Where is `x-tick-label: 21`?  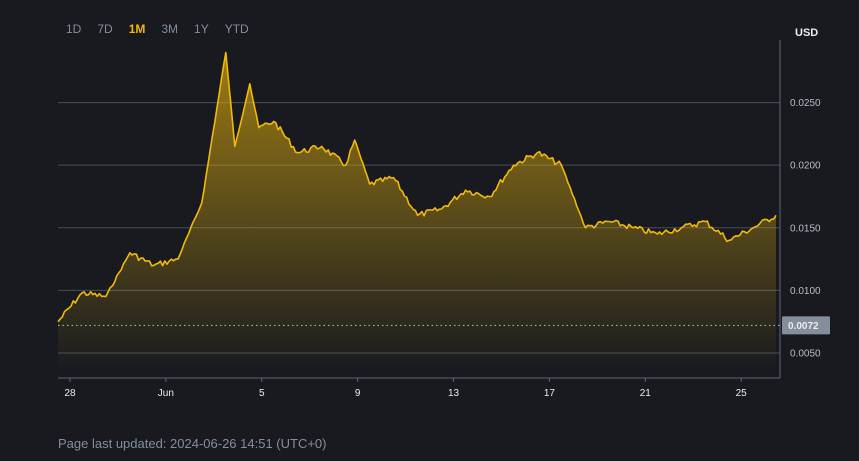
x-tick-label: 21 is located at coordinates (646, 393).